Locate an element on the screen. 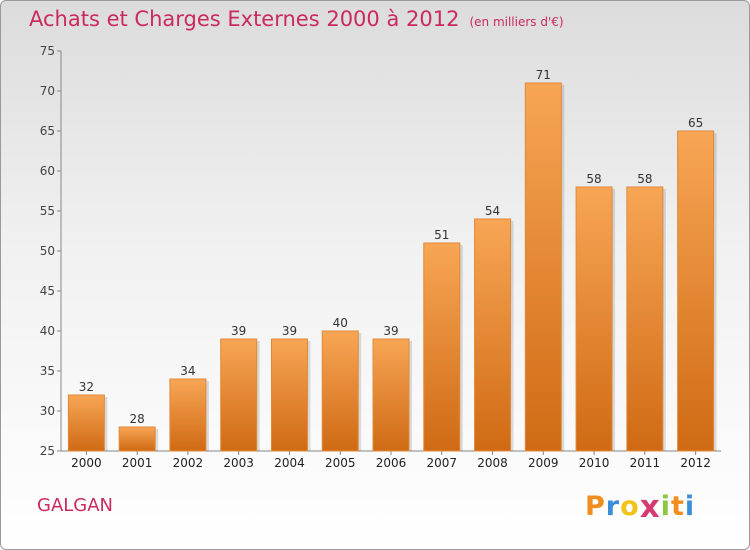 The height and width of the screenshot is (550, 750). proxiti-logo: Proxiti is located at coordinates (640, 506).